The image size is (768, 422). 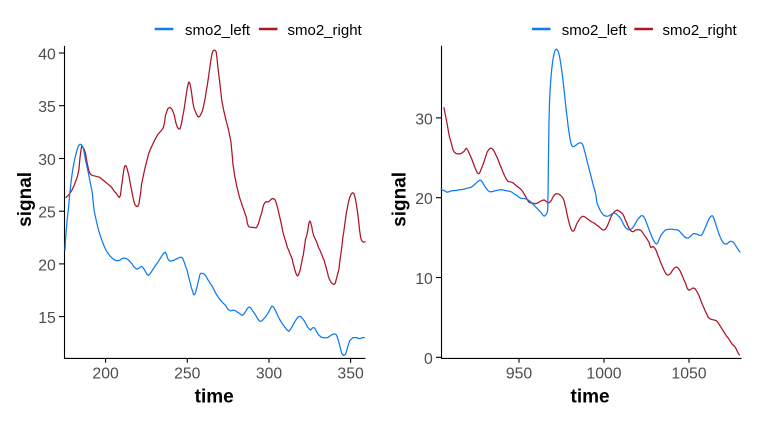 I want to click on svg-text: 200, so click(x=105, y=374).